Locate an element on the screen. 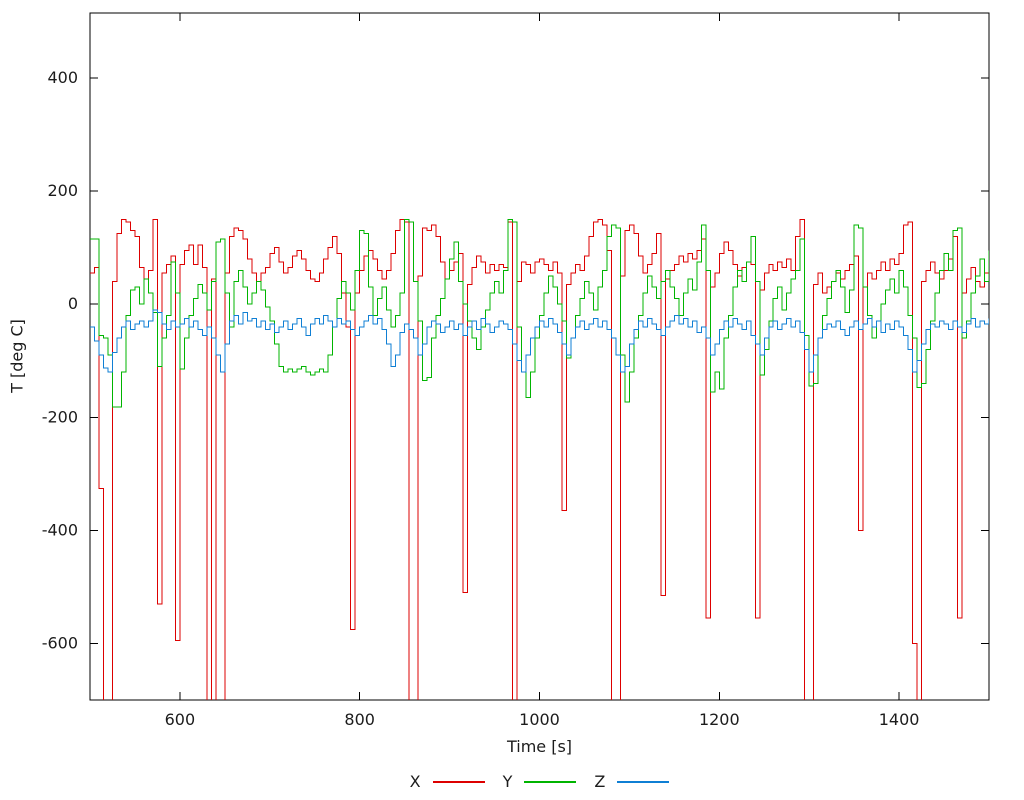  svg-text: 1000 is located at coordinates (539, 719).